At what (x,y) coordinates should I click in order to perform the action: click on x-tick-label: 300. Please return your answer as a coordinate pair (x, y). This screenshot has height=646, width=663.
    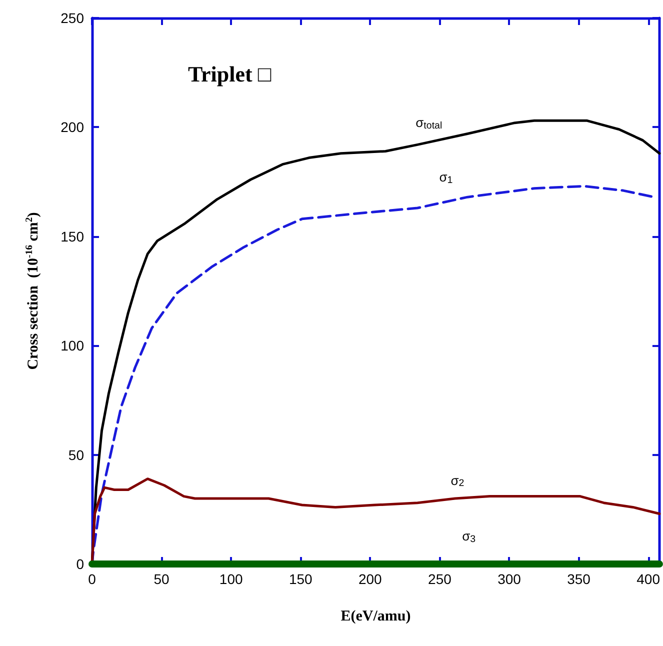
    Looking at the image, I should click on (510, 579).